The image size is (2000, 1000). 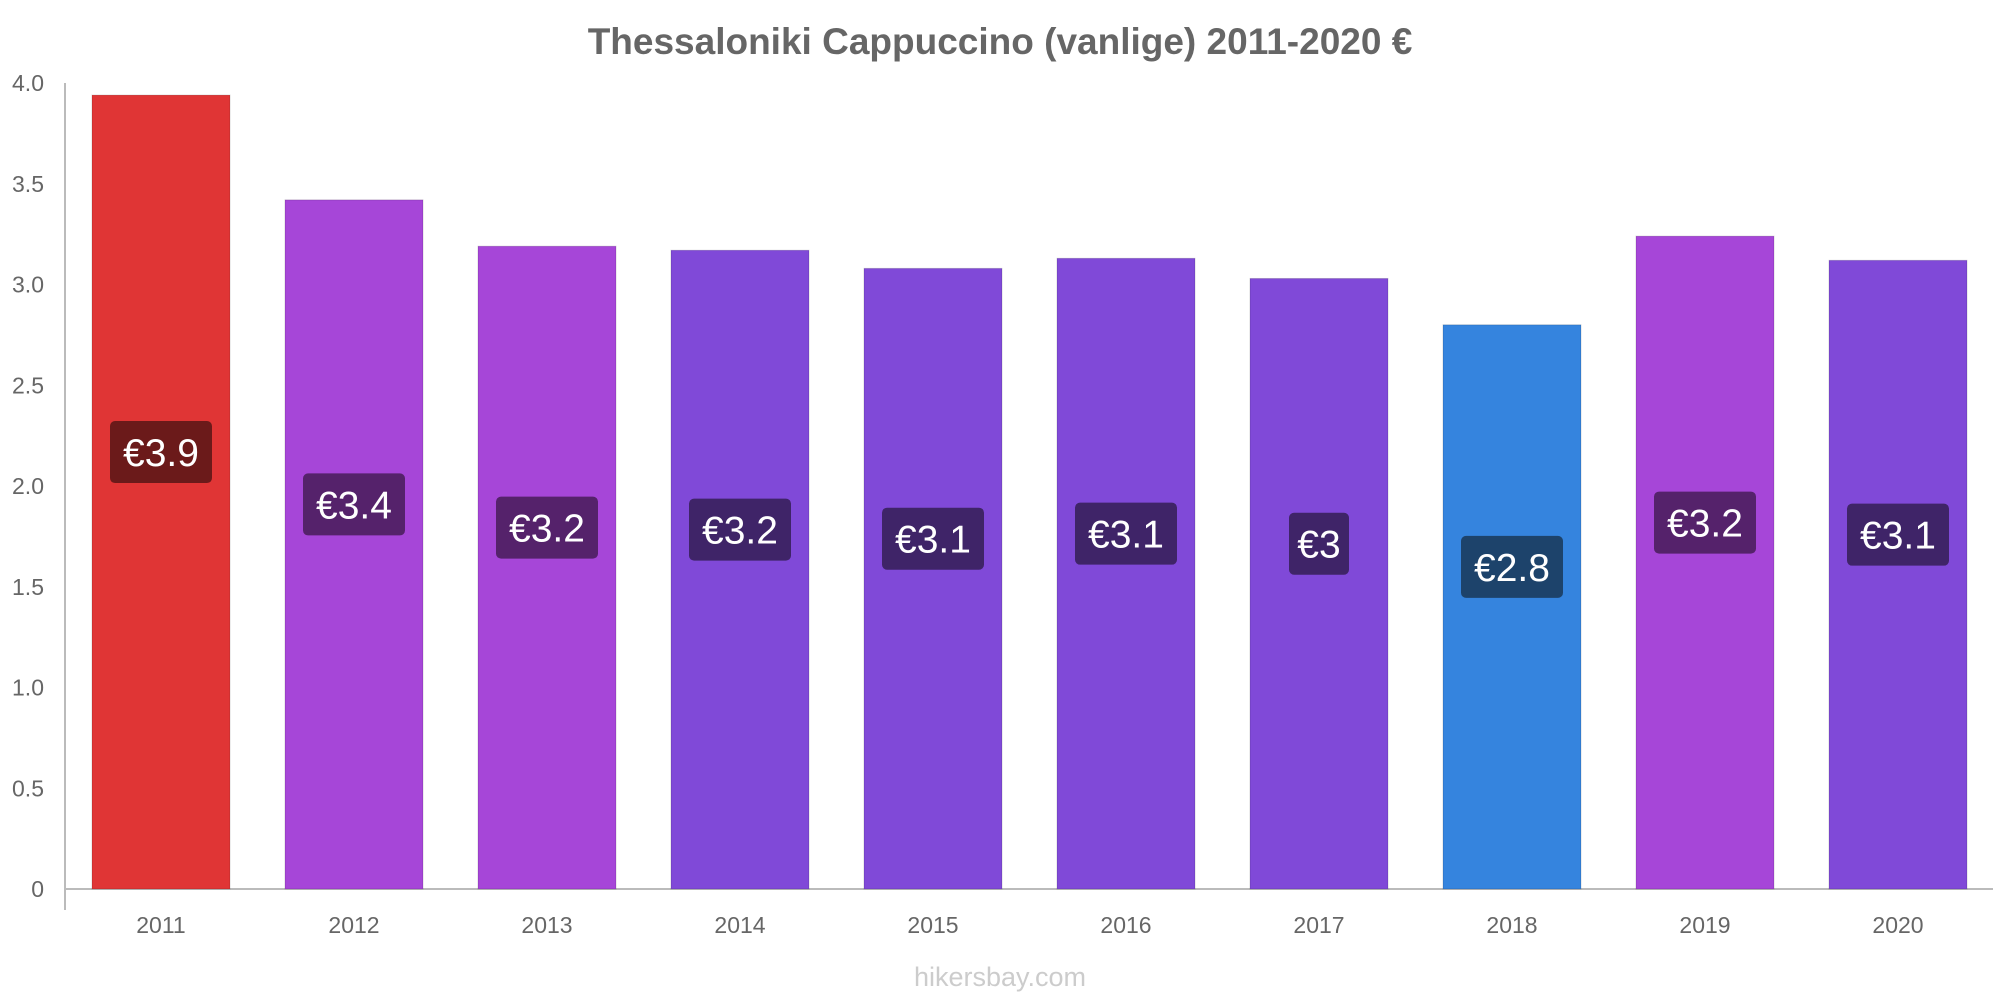 What do you see at coordinates (28, 385) in the screenshot?
I see `y-tick-label: 2.5` at bounding box center [28, 385].